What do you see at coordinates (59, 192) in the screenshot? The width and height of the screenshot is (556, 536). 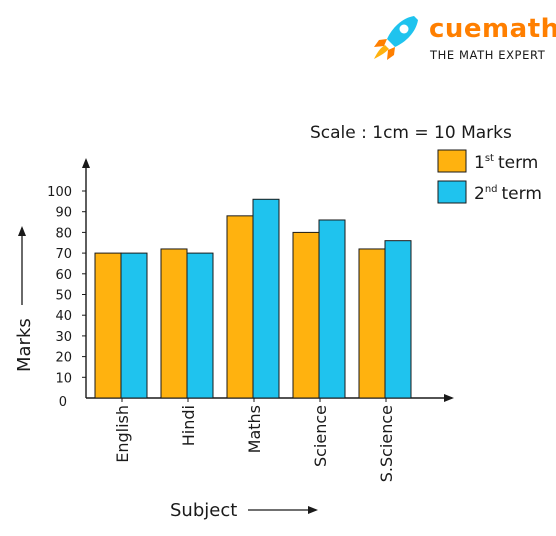 I see `y-tick-label: 100` at bounding box center [59, 192].